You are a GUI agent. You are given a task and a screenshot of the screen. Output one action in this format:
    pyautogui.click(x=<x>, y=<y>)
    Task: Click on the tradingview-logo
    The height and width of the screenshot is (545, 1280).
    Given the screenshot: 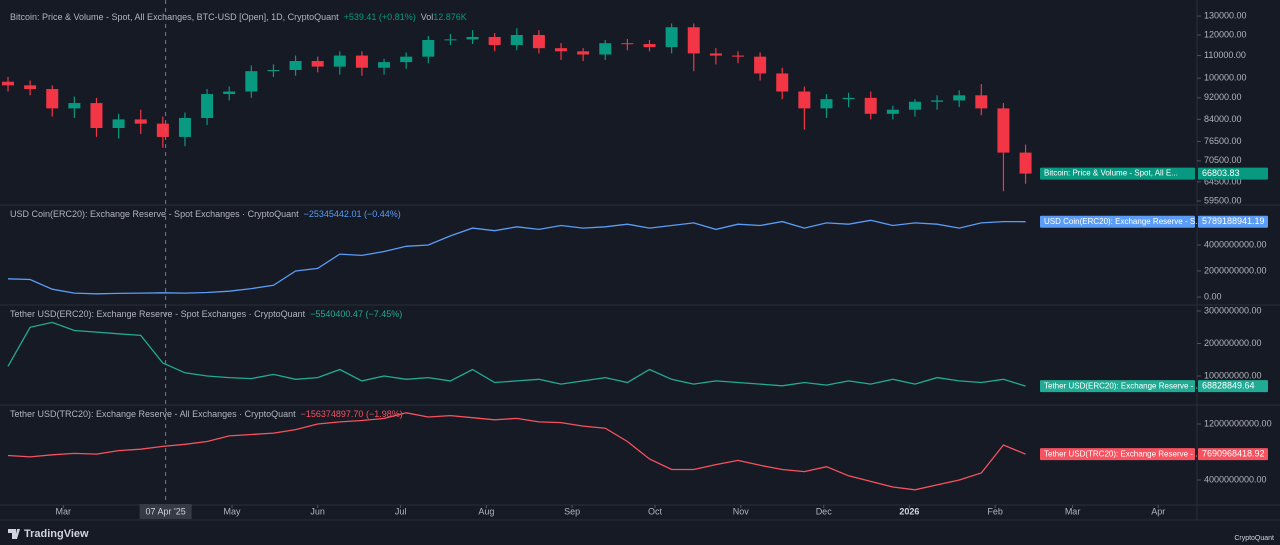 What is the action you would take?
    pyautogui.click(x=14, y=534)
    